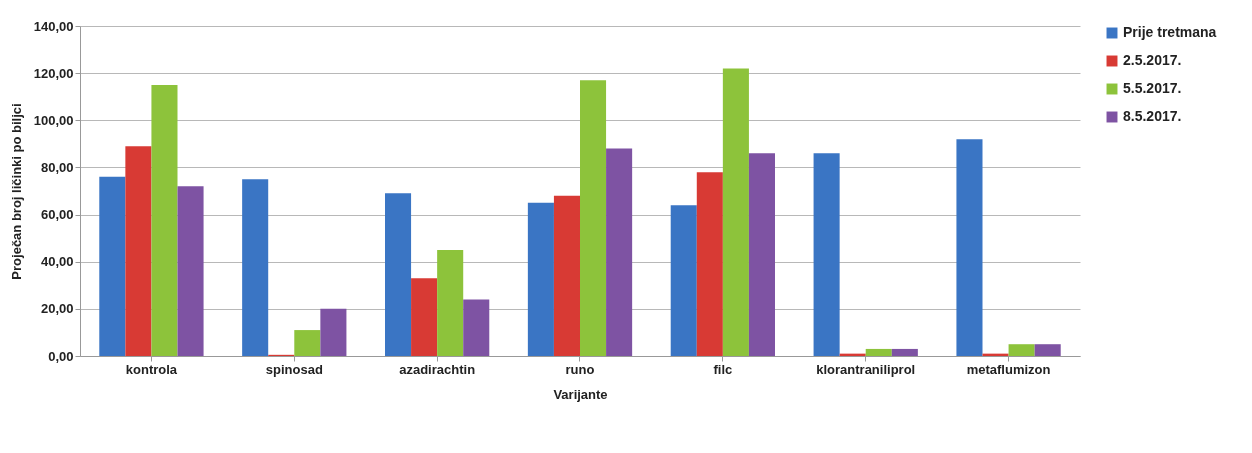 Image resolution: width=1252 pixels, height=453 pixels. What do you see at coordinates (57, 309) in the screenshot?
I see `y-tick-label: 20,00` at bounding box center [57, 309].